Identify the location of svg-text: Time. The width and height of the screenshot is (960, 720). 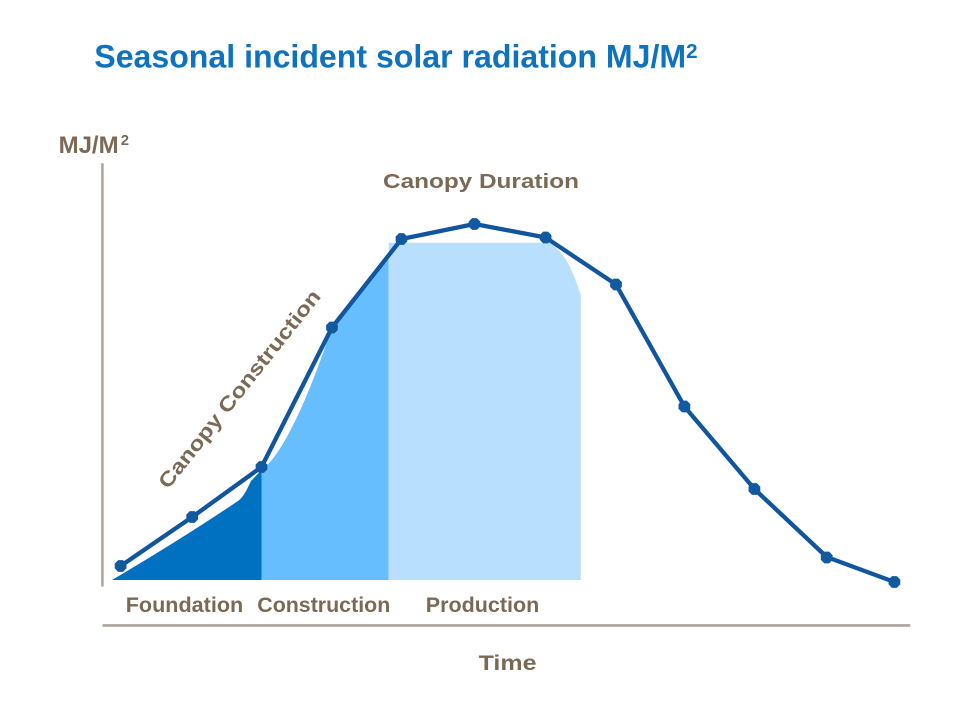
(508, 663).